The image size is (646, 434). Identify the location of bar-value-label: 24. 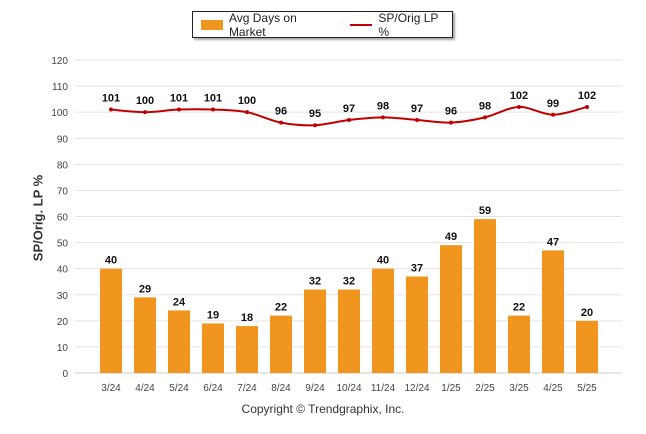
(179, 302).